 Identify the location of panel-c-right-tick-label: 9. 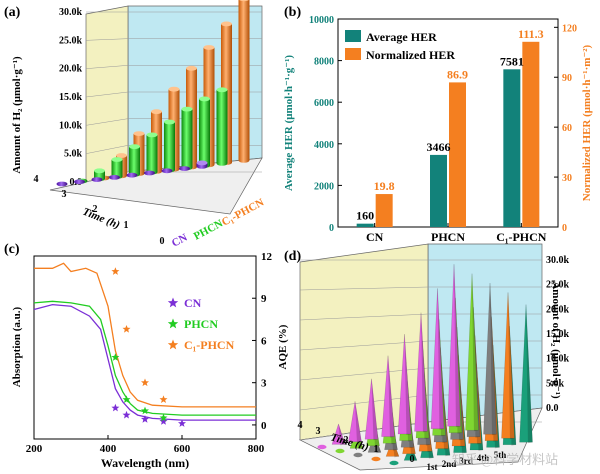
(264, 299).